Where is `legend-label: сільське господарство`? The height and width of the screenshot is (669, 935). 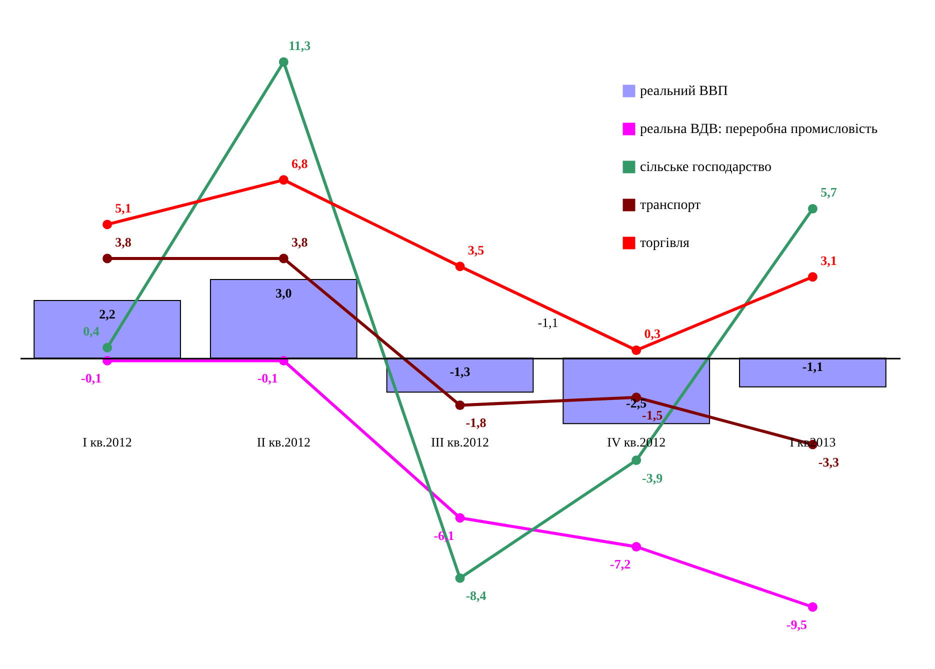 legend-label: сільське господарство is located at coordinates (706, 167).